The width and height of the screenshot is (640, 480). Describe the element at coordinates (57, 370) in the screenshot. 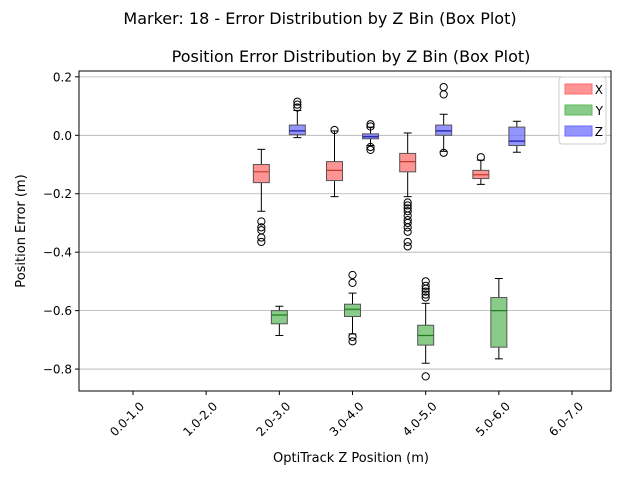

I see `y-tick-label: −0.8` at that location.